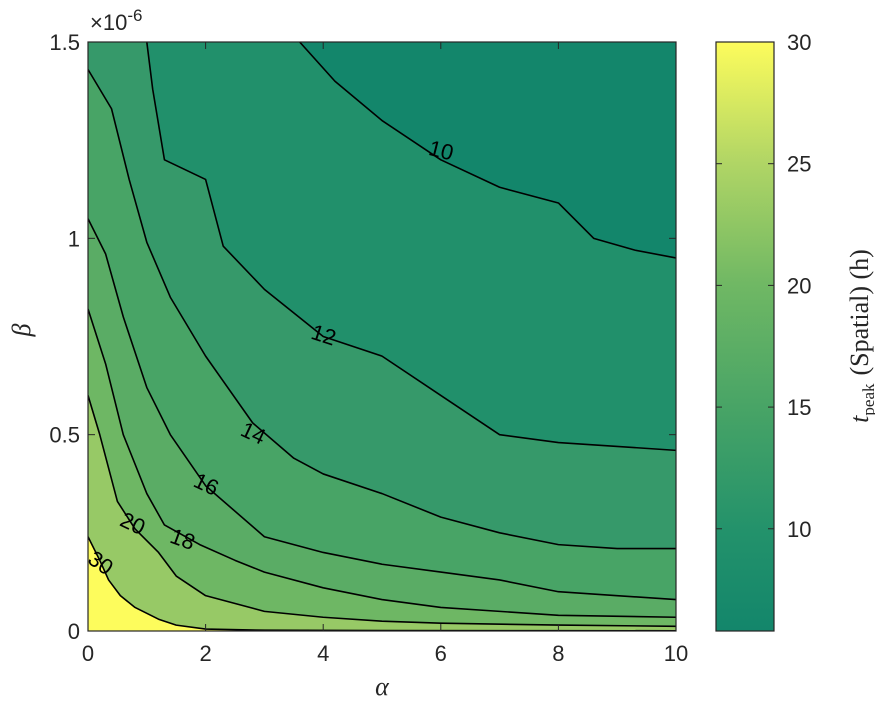 Image resolution: width=875 pixels, height=702 pixels. Describe the element at coordinates (205, 653) in the screenshot. I see `x-tick-label: 2` at that location.